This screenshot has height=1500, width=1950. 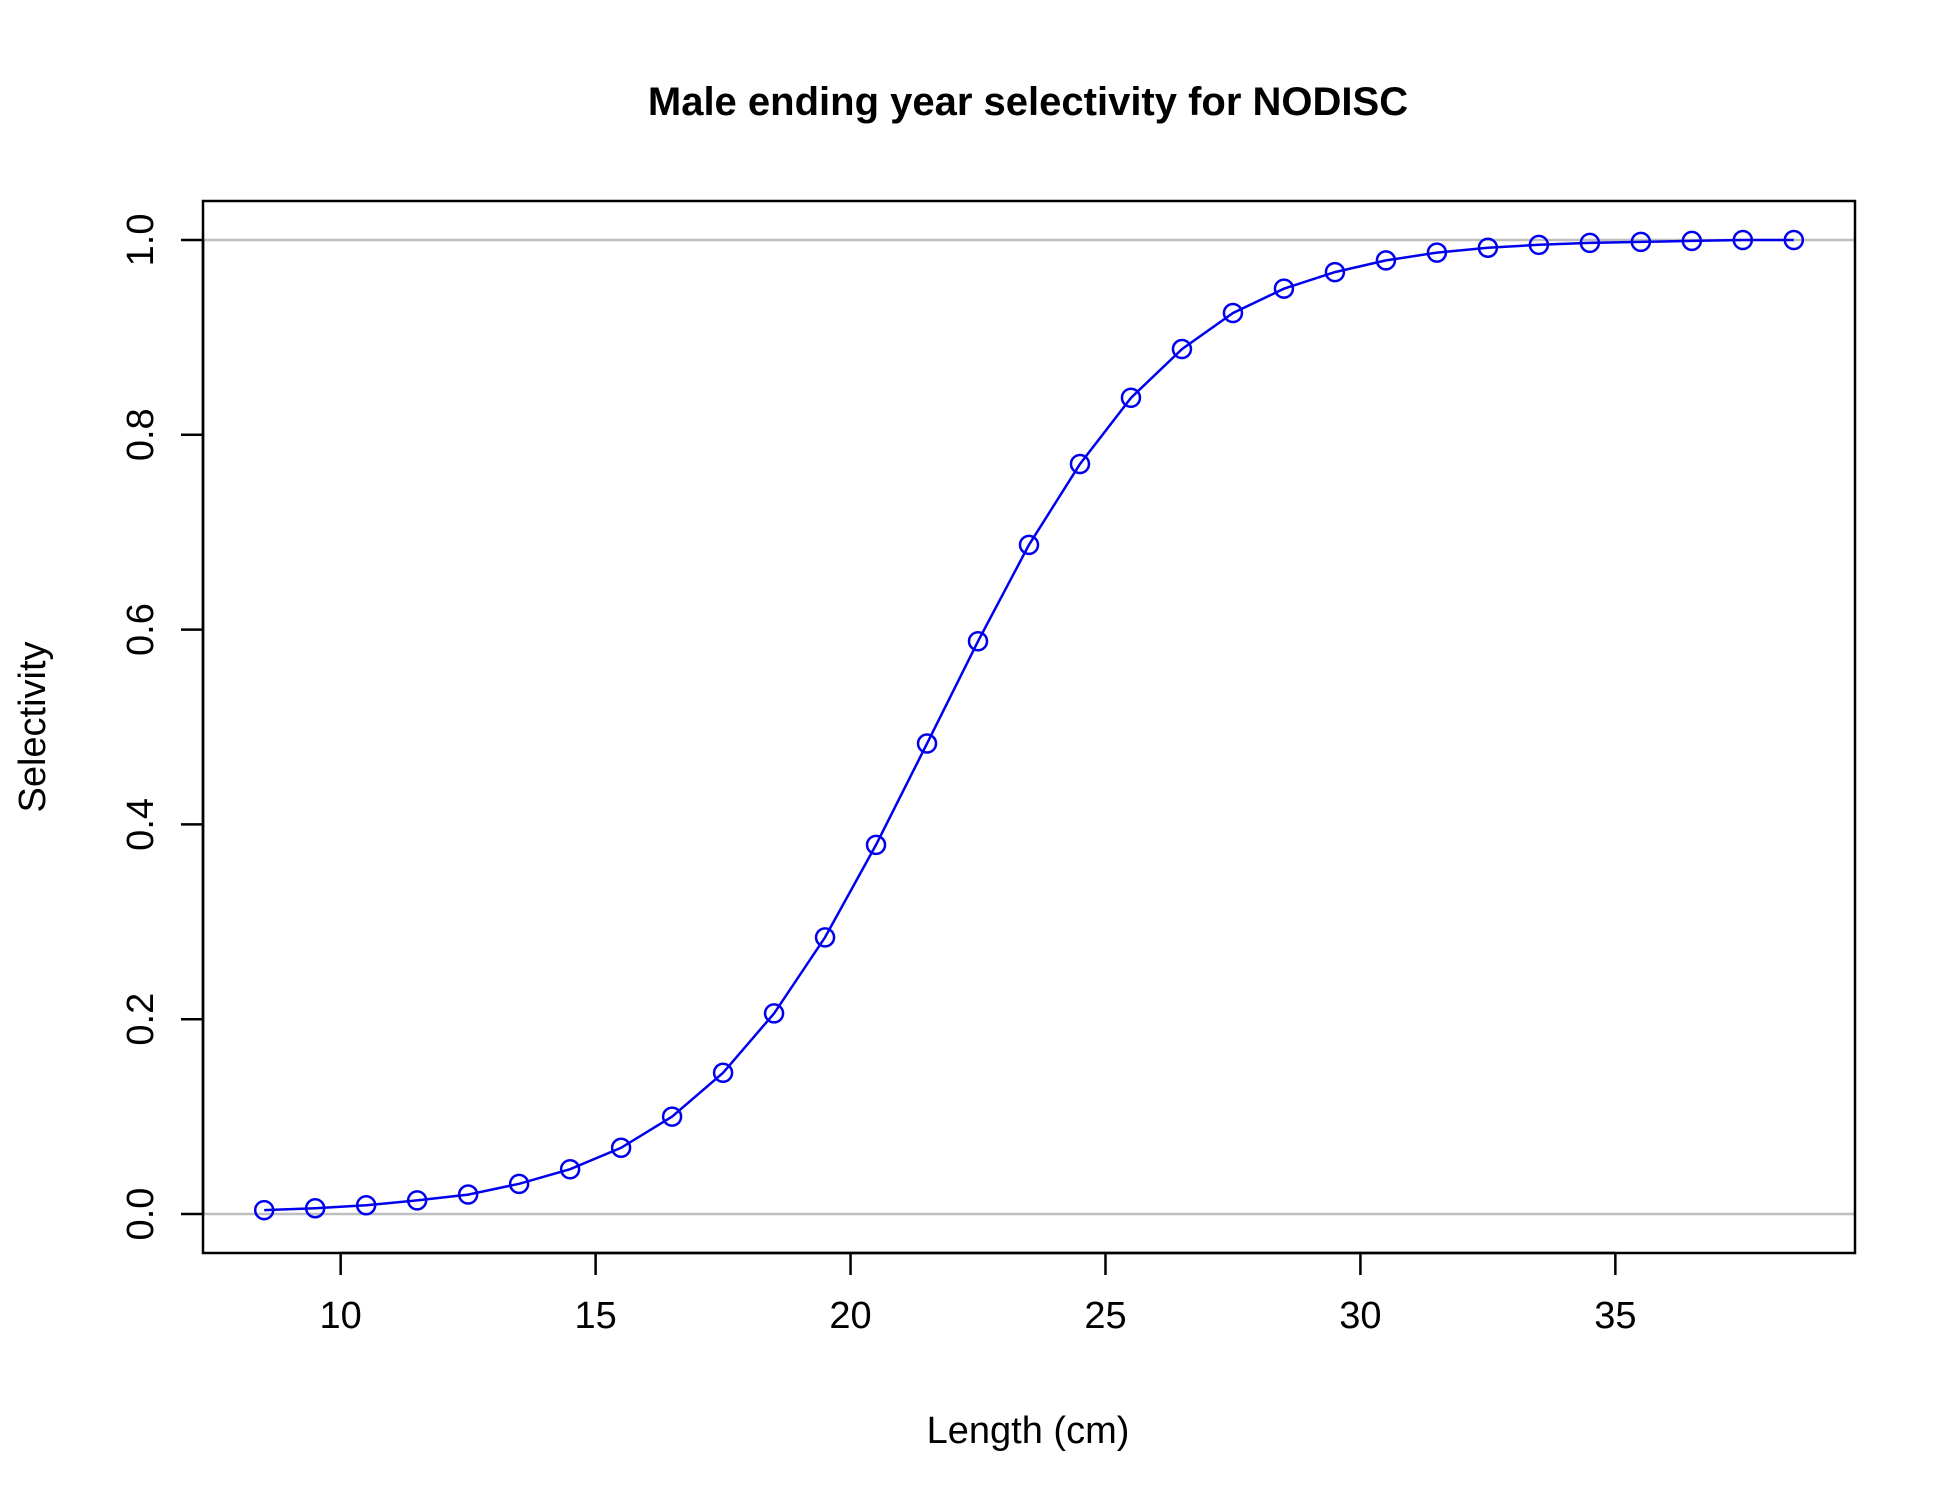 What do you see at coordinates (978, 1294) in the screenshot?
I see `x-axis: 10 15 20 25 30 35` at bounding box center [978, 1294].